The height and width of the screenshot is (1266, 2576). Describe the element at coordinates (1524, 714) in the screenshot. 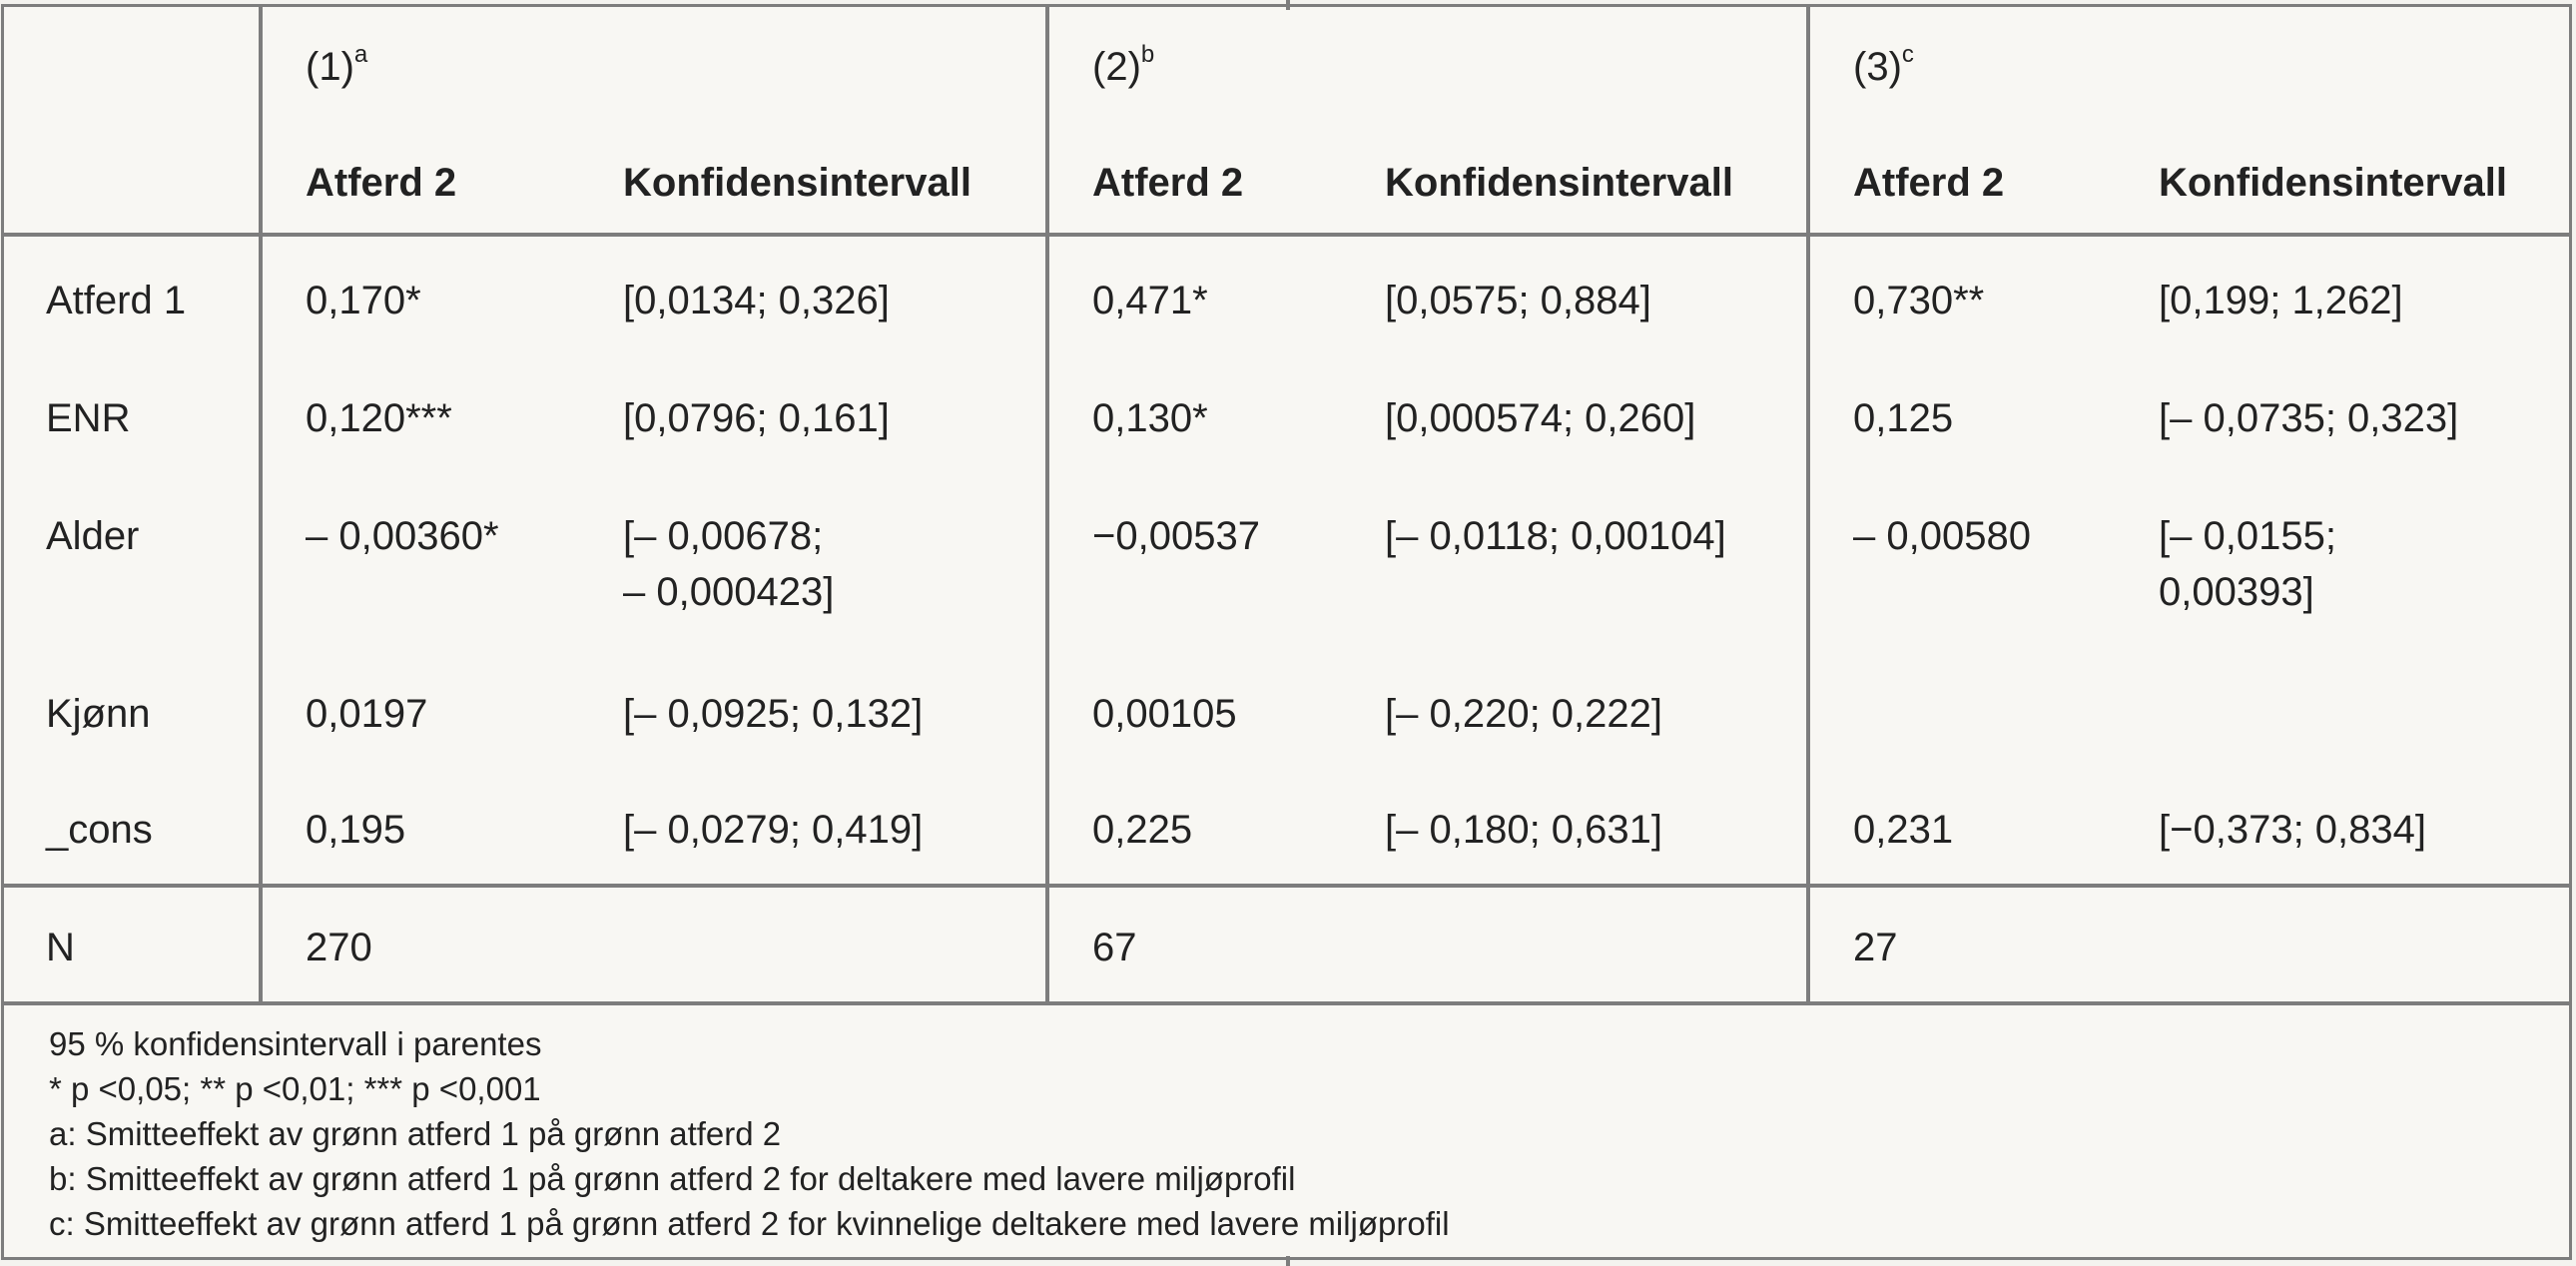

I see `ci-cell: [– 0,220; 0,222]` at that location.